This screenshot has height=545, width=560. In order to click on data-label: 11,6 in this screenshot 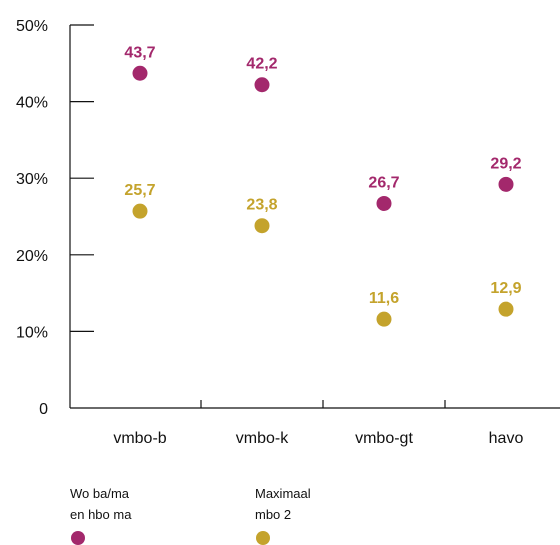, I will do `click(384, 298)`.